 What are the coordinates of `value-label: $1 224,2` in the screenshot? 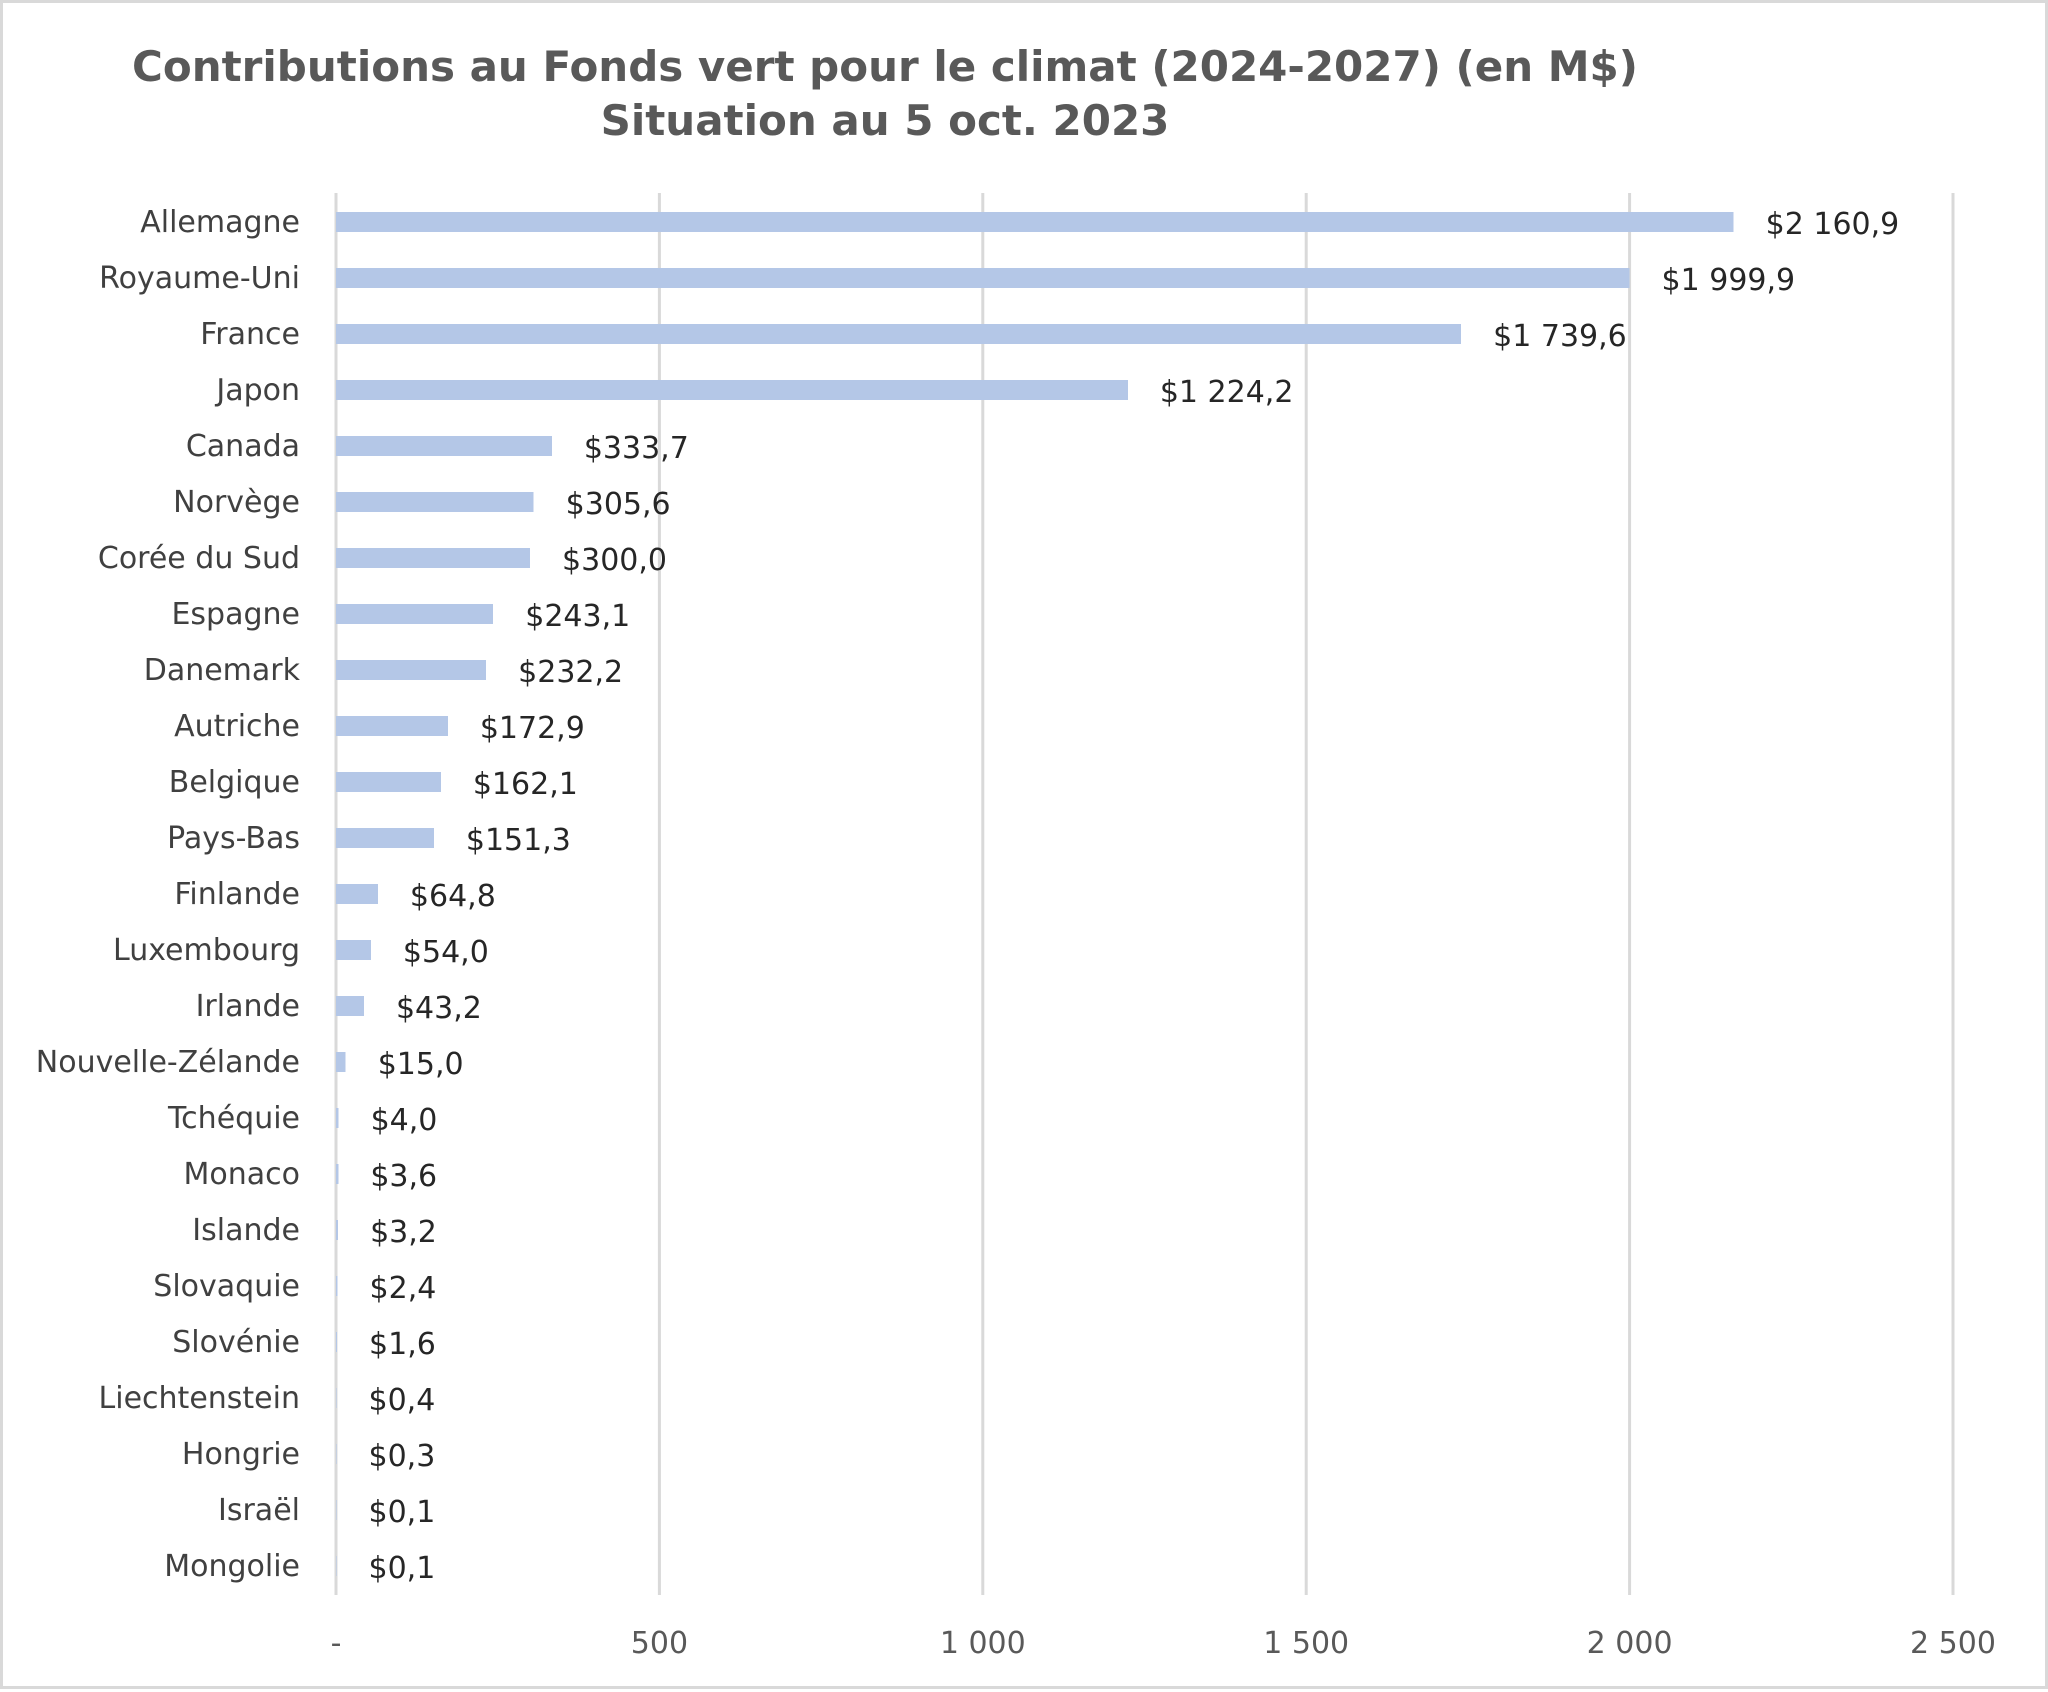 It's located at (1227, 392).